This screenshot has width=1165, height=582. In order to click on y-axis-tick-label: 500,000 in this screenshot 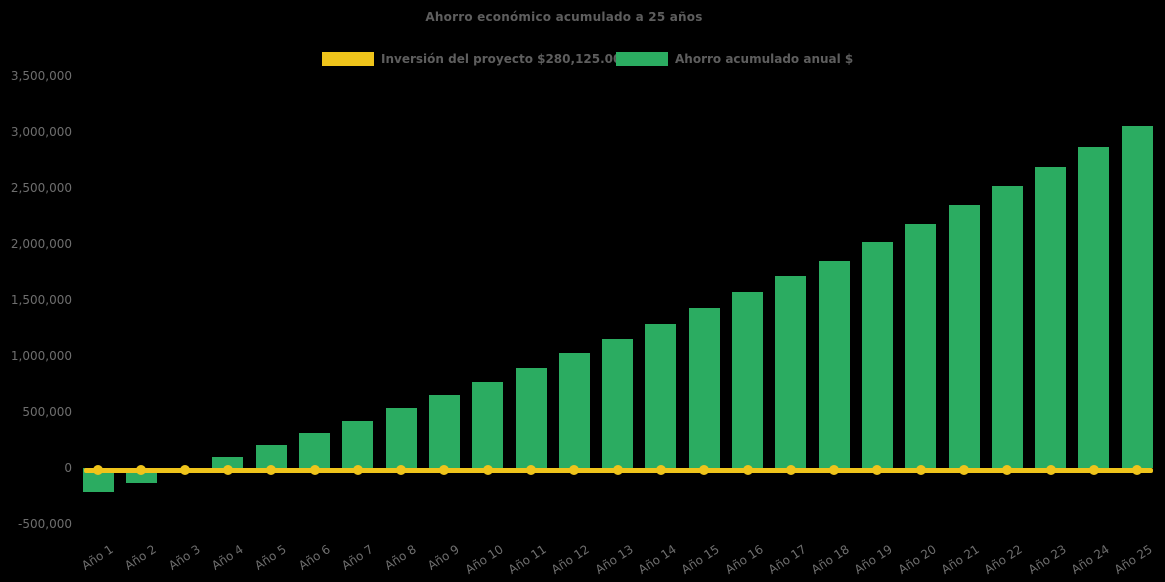, I will do `click(47, 412)`.